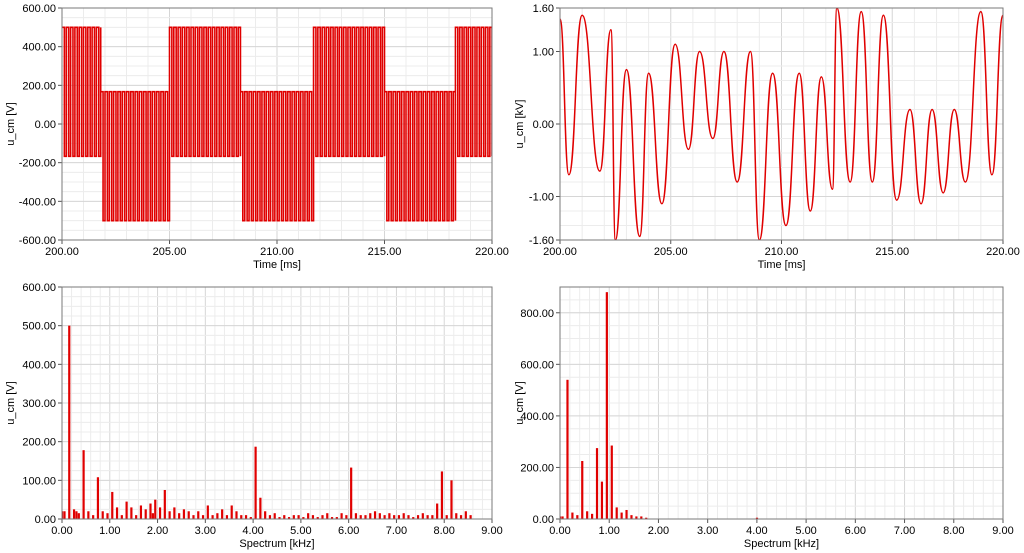 The width and height of the screenshot is (1024, 553). I want to click on data-layer, so click(659, 405).